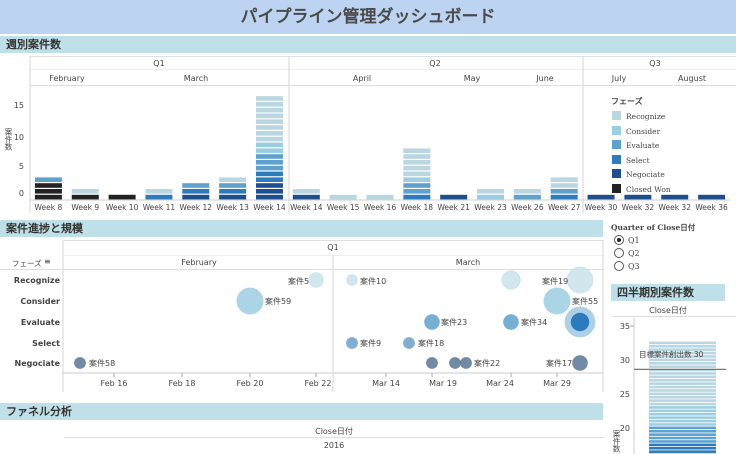 Image resolution: width=736 pixels, height=454 pixels. I want to click on progress-x-tick: Mar 24, so click(500, 383).